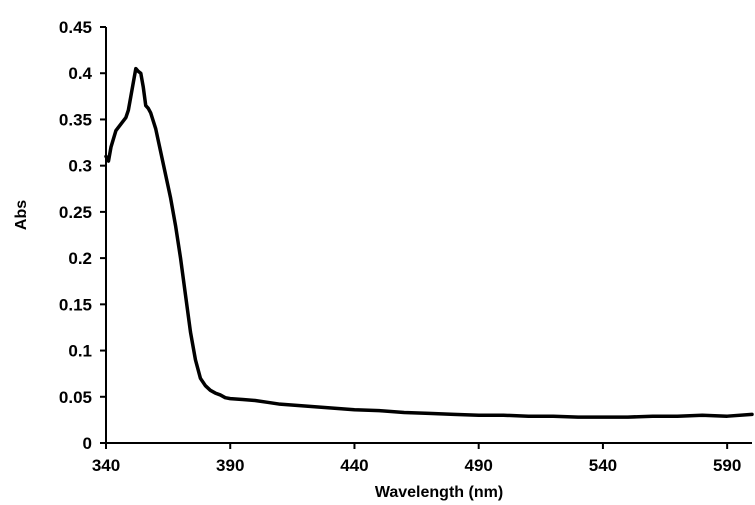 The image size is (755, 505). I want to click on y-tick-label: 0.3, so click(80, 166).